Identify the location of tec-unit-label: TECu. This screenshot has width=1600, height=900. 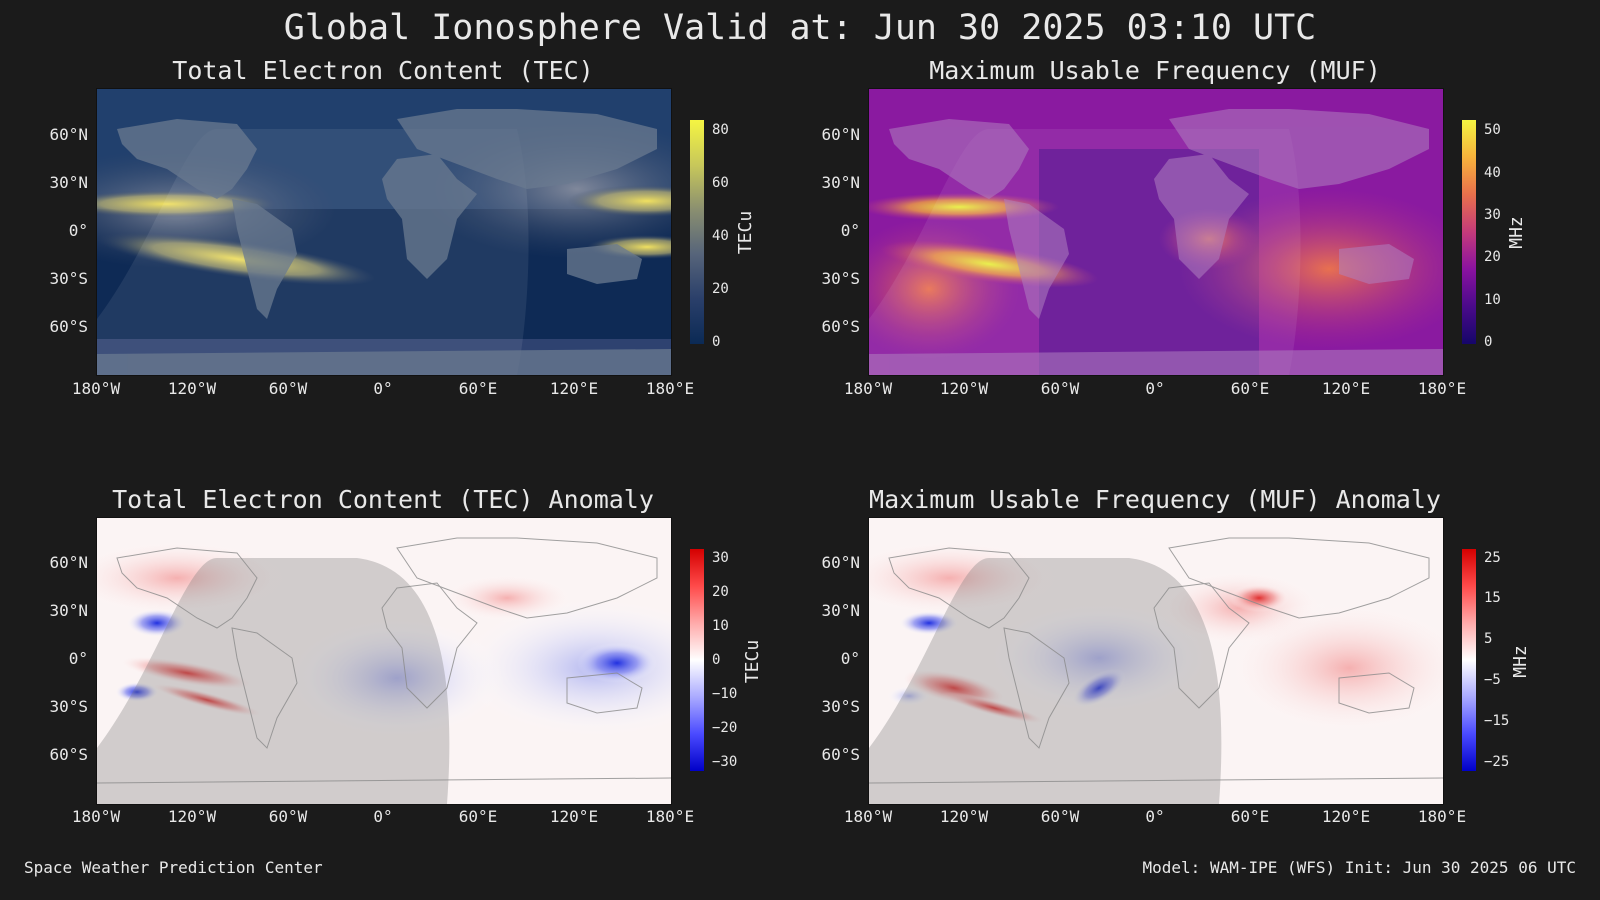
(746, 232).